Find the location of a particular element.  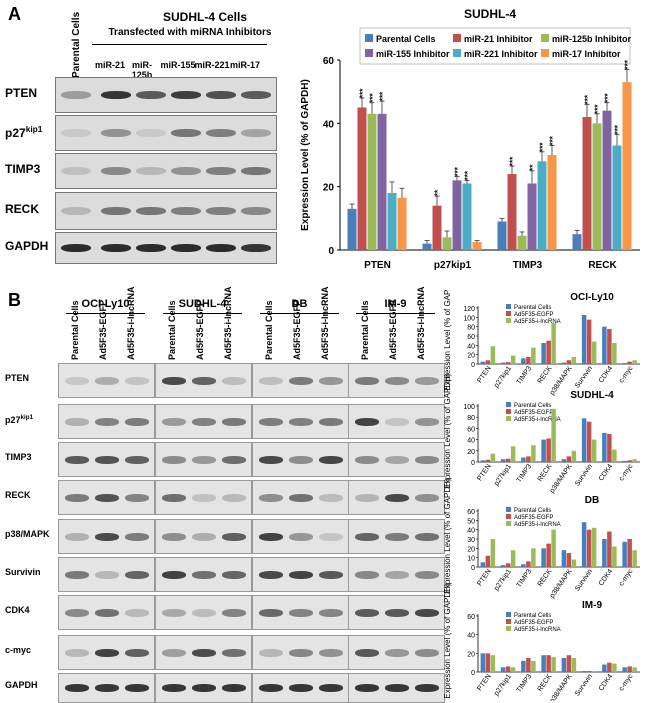

blot-a-row-label: GAPDH is located at coordinates (26, 246).